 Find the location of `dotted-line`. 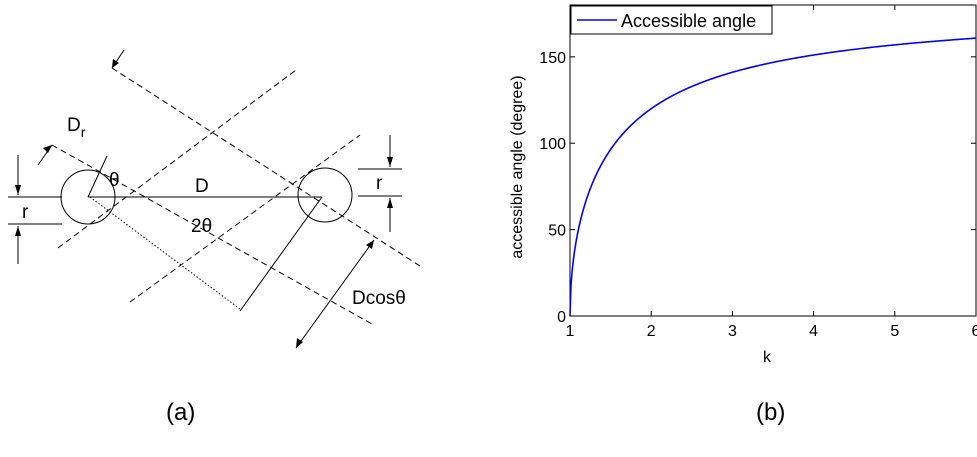

dotted-line is located at coordinates (165, 253).